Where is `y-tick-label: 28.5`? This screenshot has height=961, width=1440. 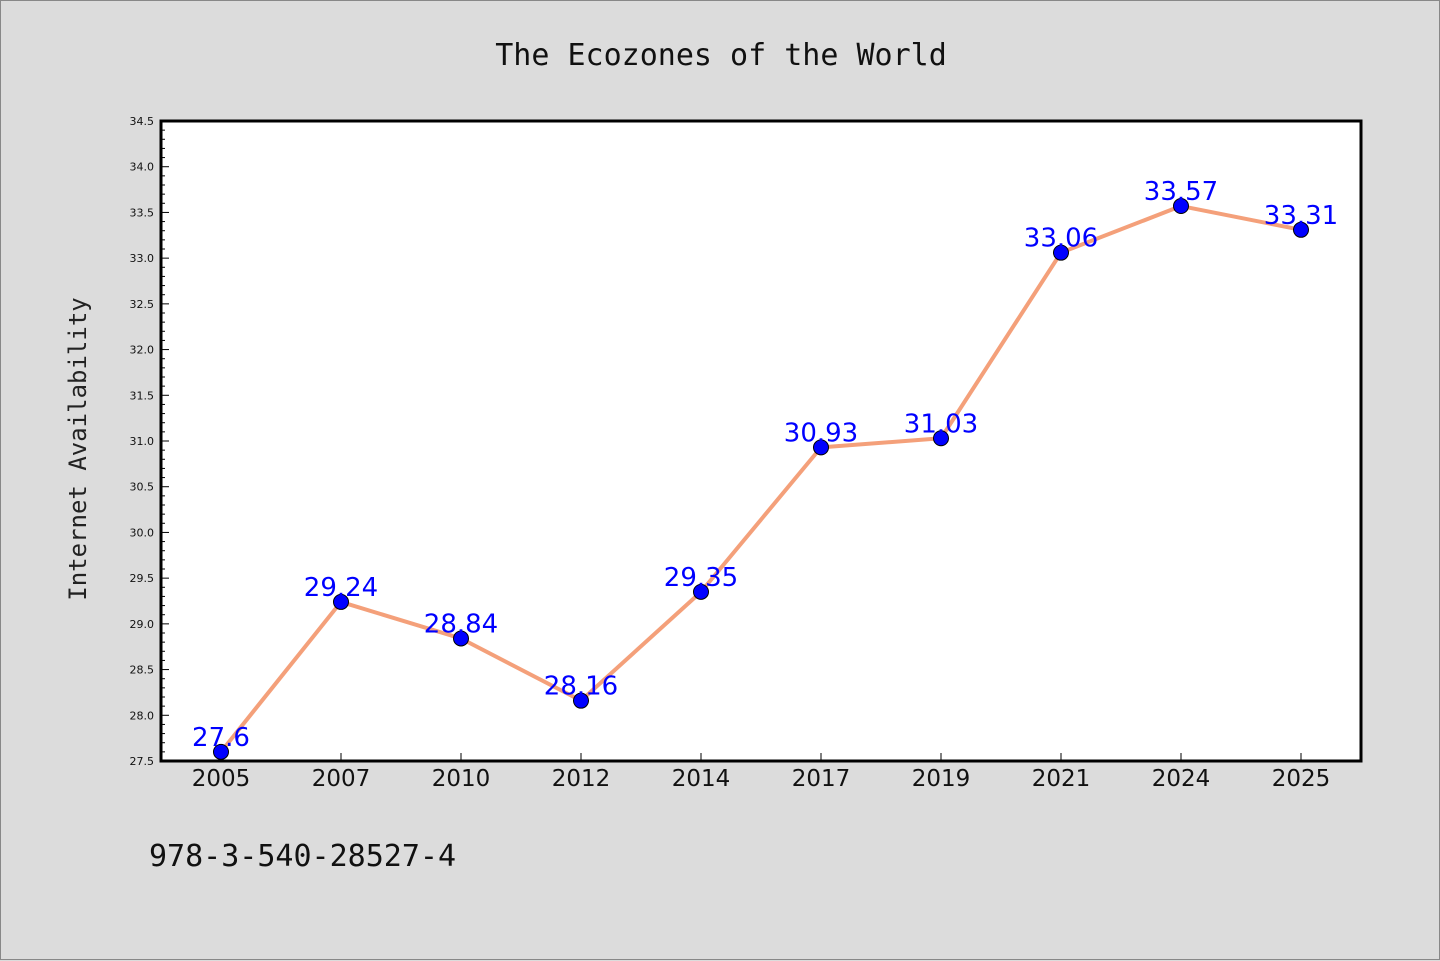 y-tick-label: 28.5 is located at coordinates (142, 670).